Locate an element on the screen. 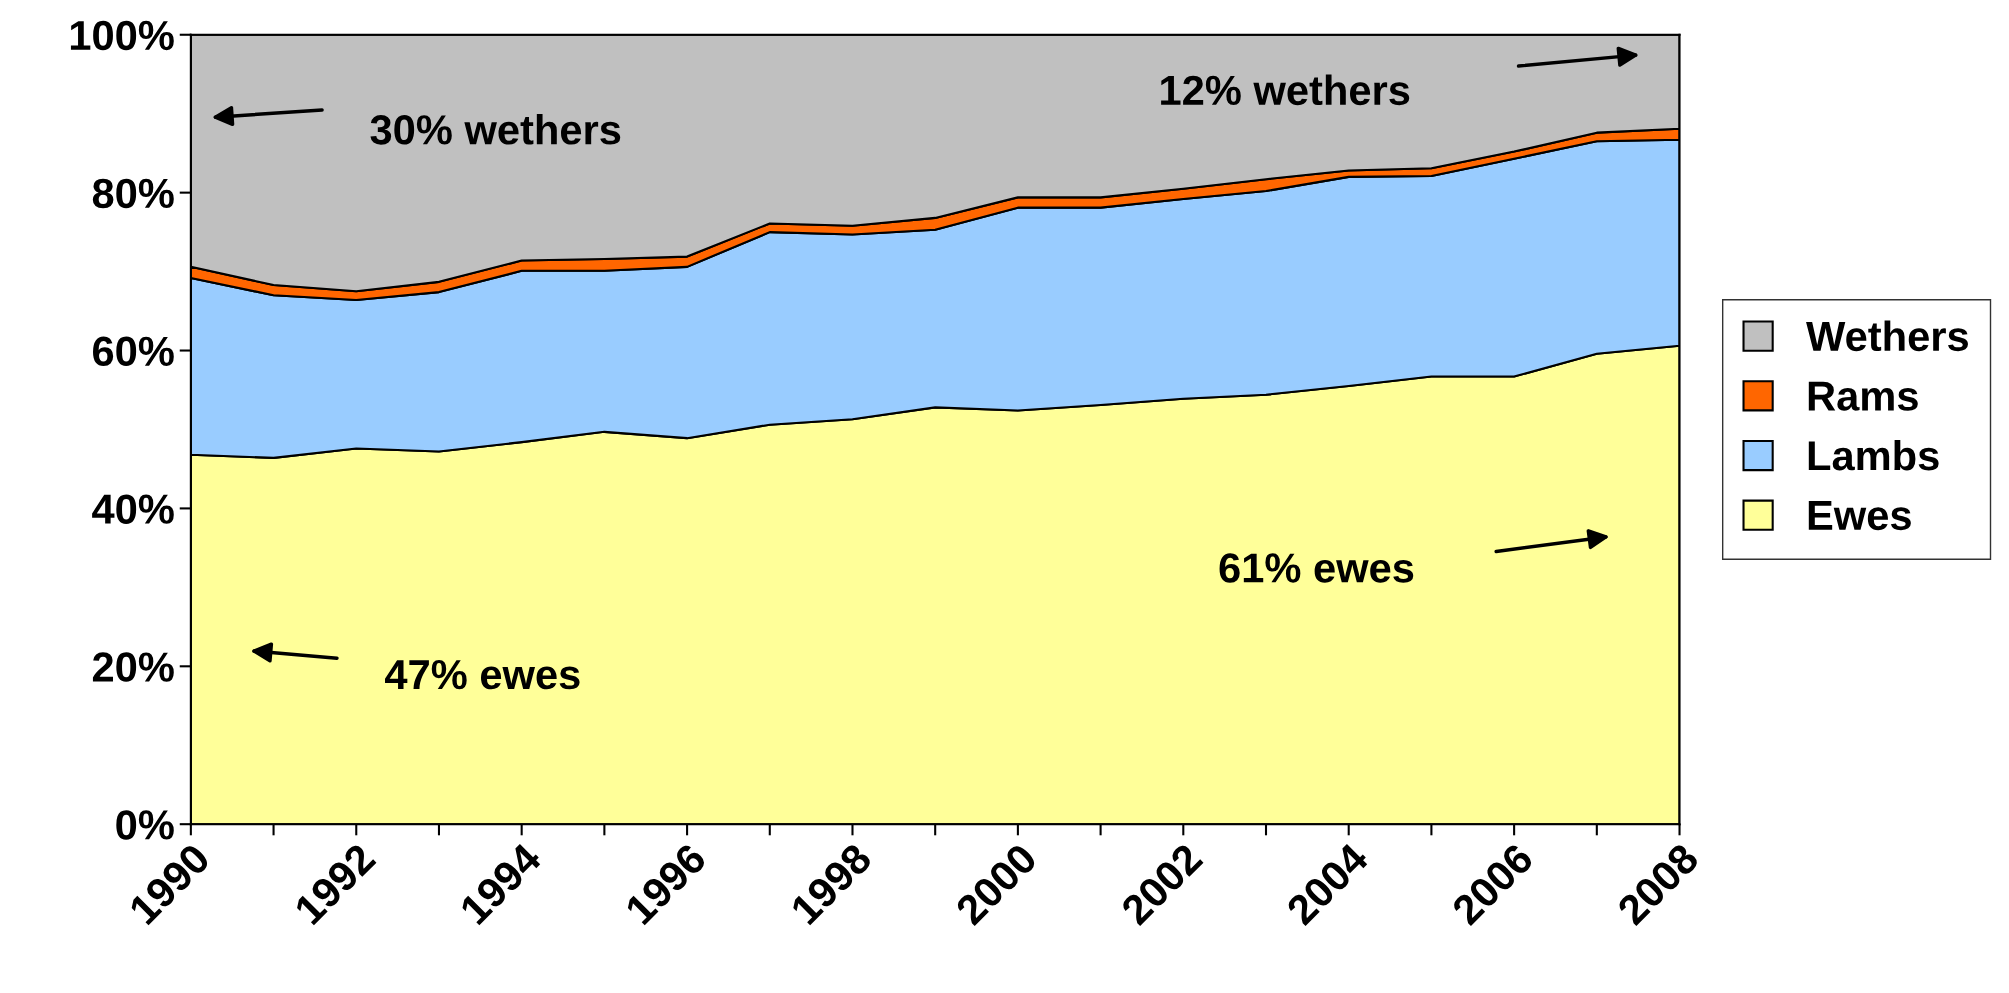  legend-label: Ewes is located at coordinates (1859, 516).